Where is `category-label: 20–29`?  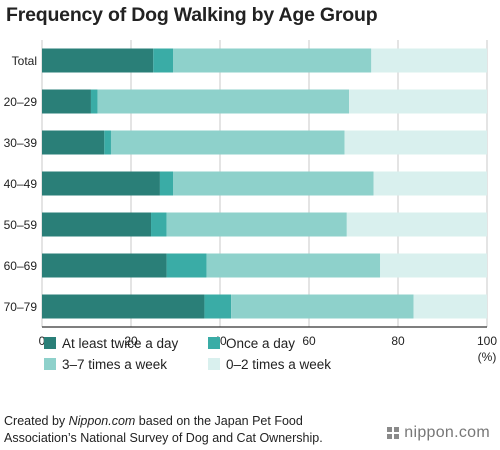
category-label: 20–29 is located at coordinates (21, 102).